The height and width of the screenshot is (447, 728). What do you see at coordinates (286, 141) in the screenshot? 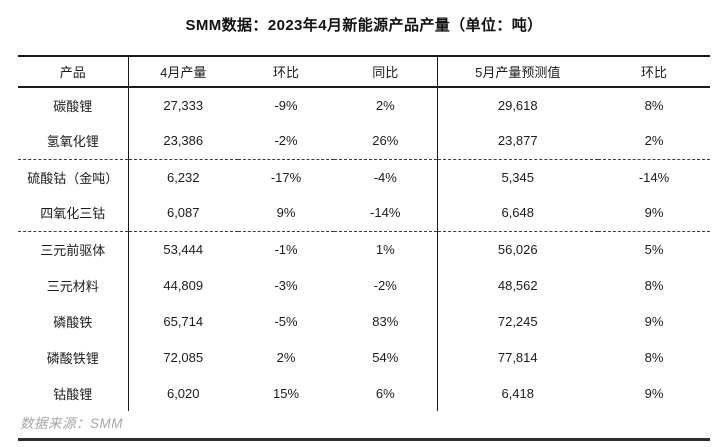
I see `cell-apr-mom: -2%` at bounding box center [286, 141].